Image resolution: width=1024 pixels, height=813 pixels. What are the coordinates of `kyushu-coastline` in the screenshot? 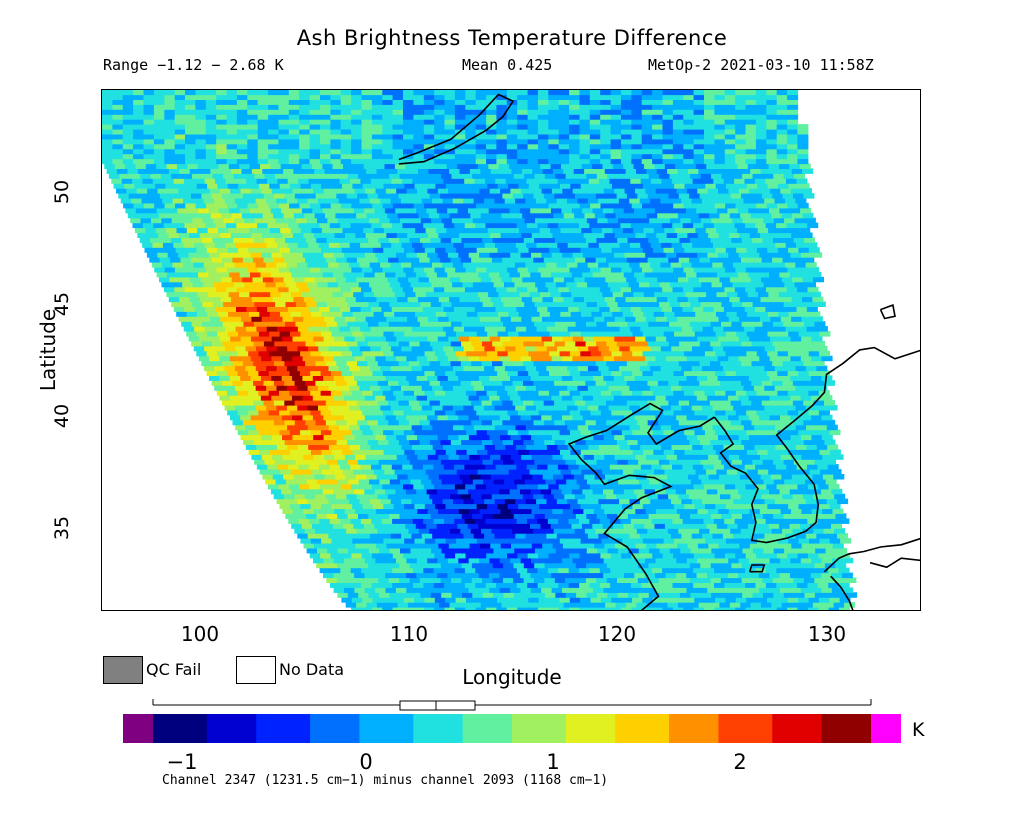 It's located at (842, 592).